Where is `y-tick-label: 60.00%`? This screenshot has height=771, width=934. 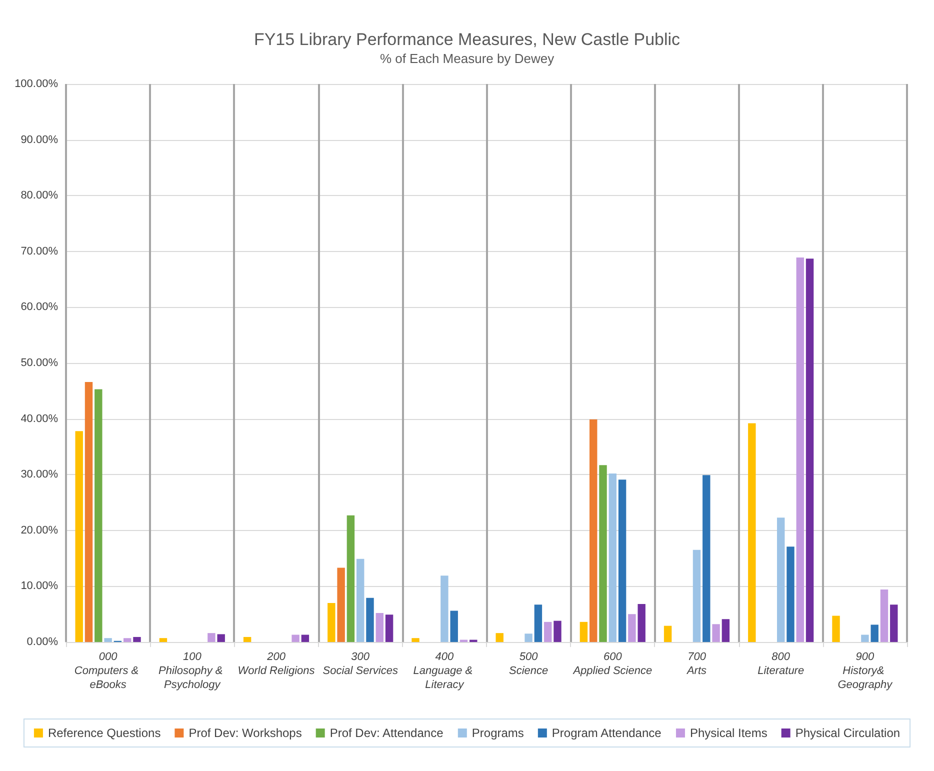 y-tick-label: 60.00% is located at coordinates (39, 307).